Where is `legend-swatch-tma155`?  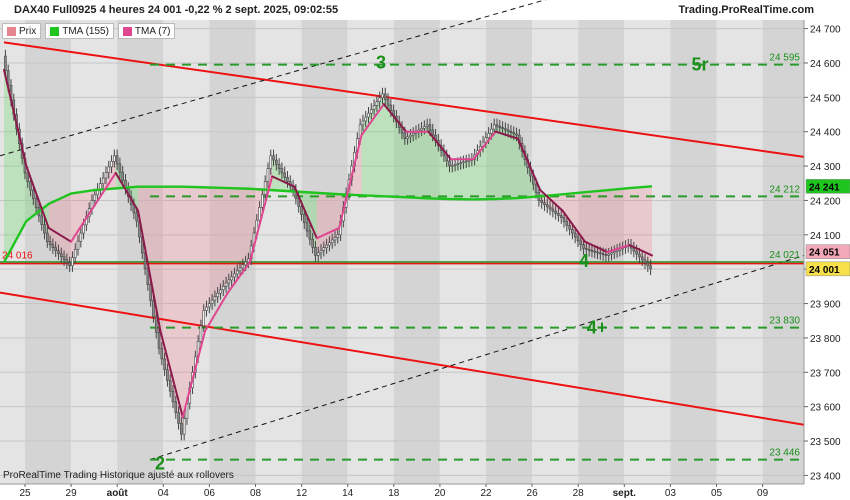 legend-swatch-tma155 is located at coordinates (55, 31).